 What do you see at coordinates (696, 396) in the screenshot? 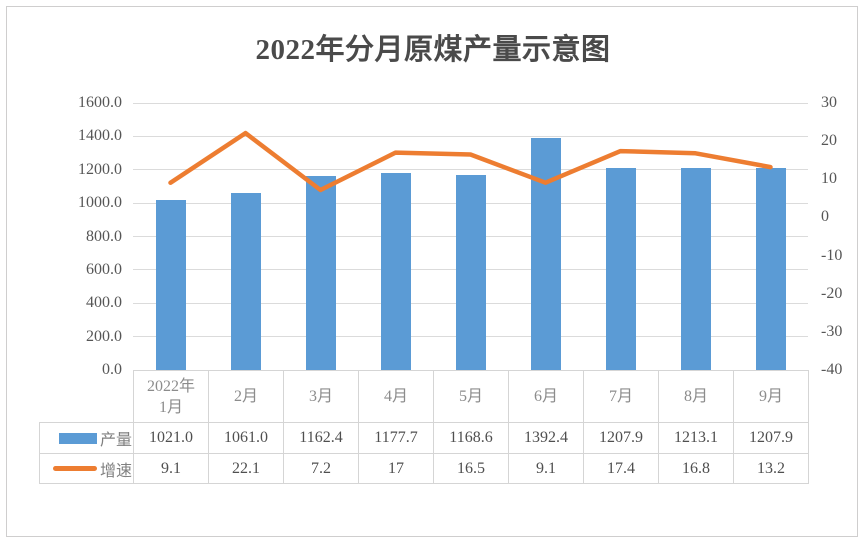
I see `category-cell: 8月` at bounding box center [696, 396].